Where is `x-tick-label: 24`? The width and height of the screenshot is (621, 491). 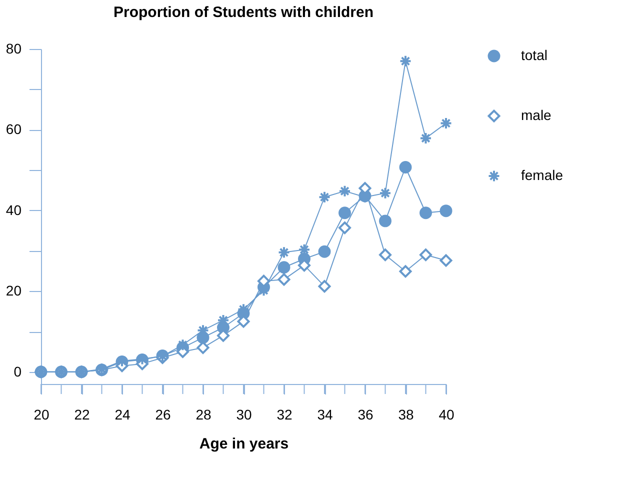 x-tick-label: 24 is located at coordinates (122, 414).